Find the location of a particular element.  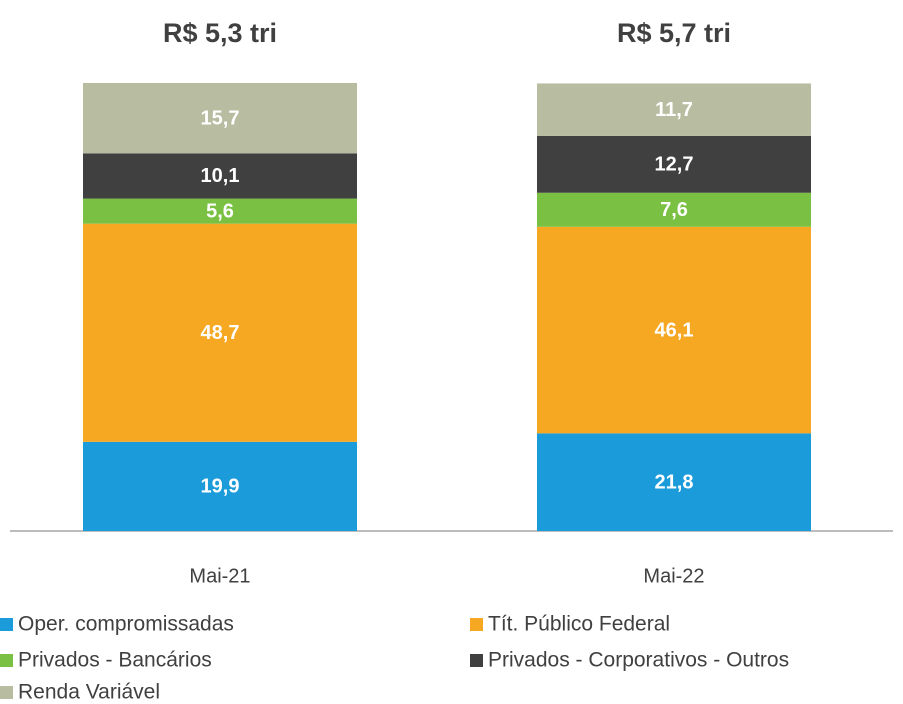

x-tick-label: Mai-22 is located at coordinates (673, 576).